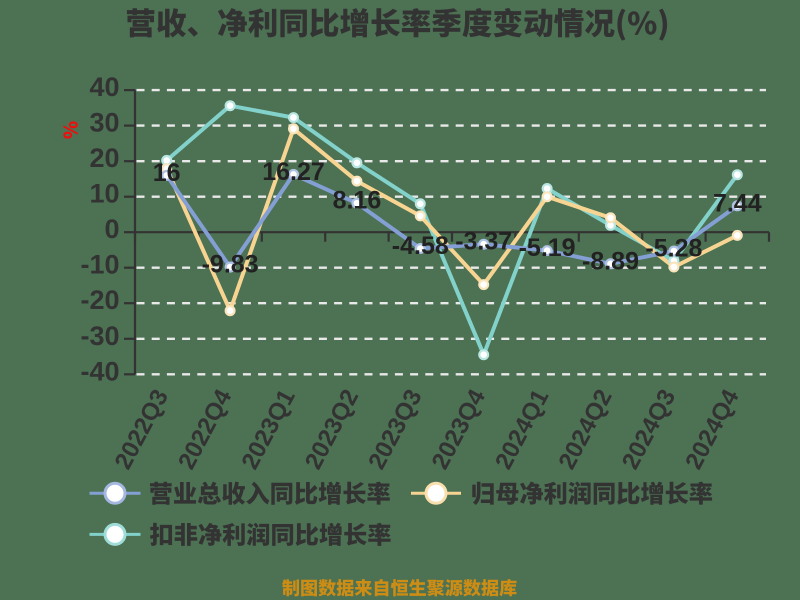  Describe the element at coordinates (104, 123) in the screenshot. I see `svg-text: 30` at that location.